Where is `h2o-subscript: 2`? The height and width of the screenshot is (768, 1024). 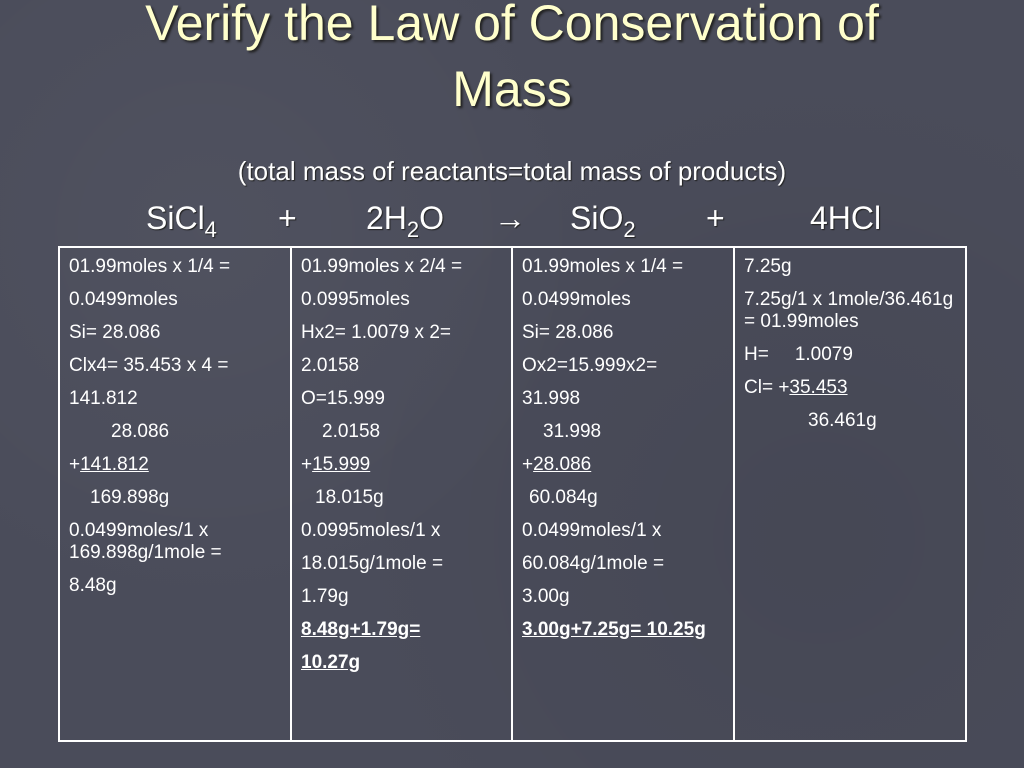
h2o-subscript: 2 is located at coordinates (413, 229).